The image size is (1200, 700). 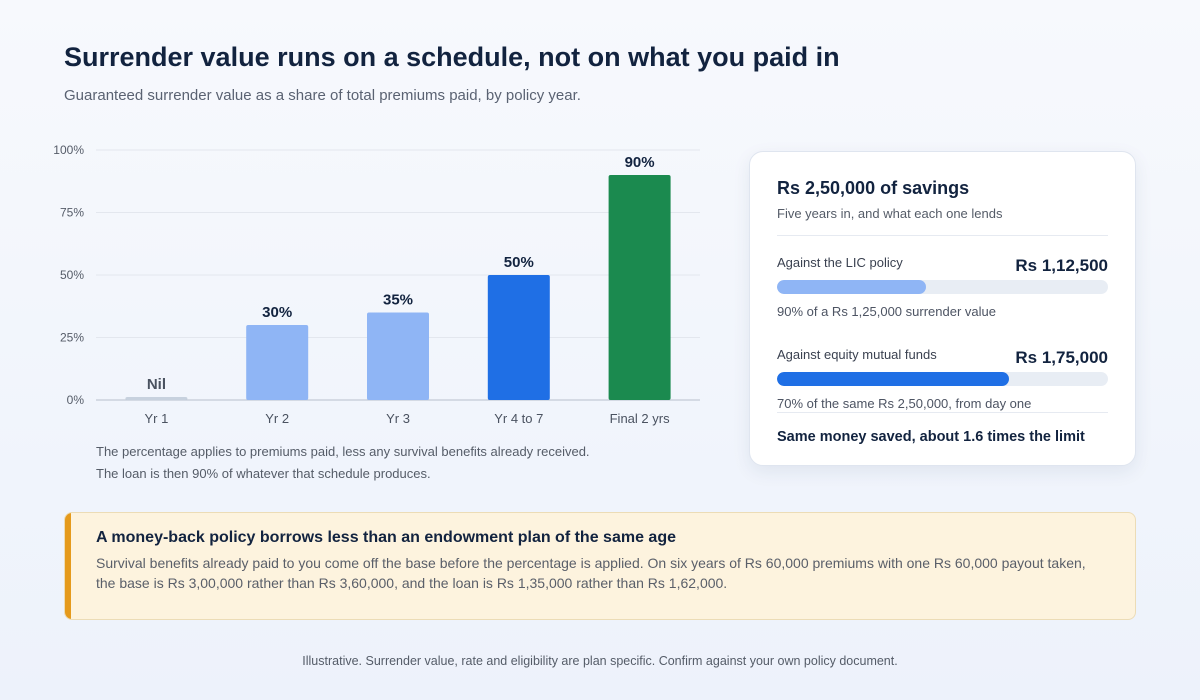 I want to click on y-tick-label: 25%, so click(x=72, y=338).